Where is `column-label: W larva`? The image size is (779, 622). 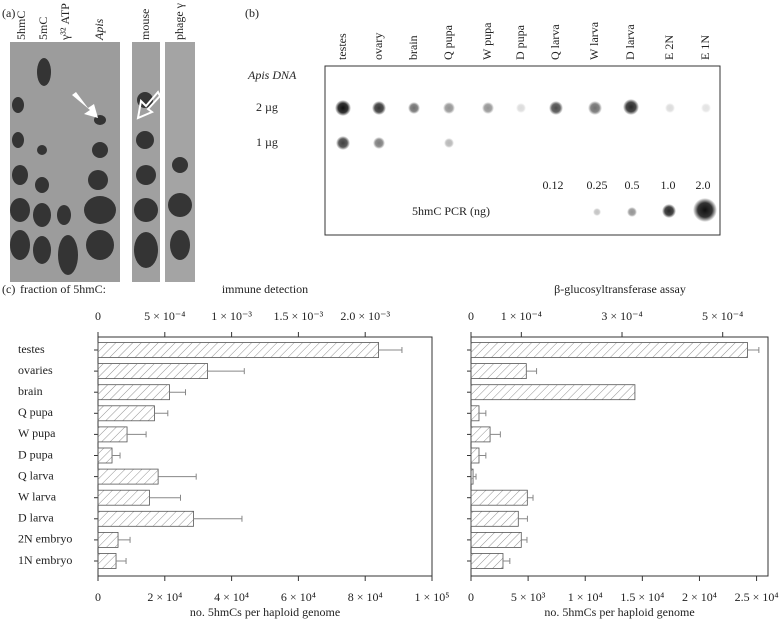 column-label: W larva is located at coordinates (594, 40).